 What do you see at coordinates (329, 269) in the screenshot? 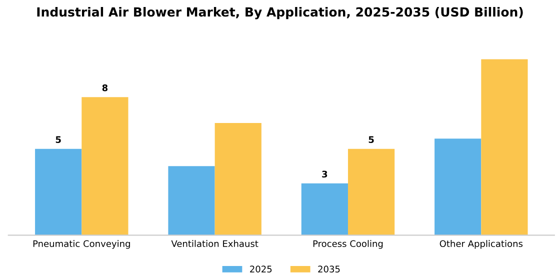
I see `legend-label: 2035` at bounding box center [329, 269].